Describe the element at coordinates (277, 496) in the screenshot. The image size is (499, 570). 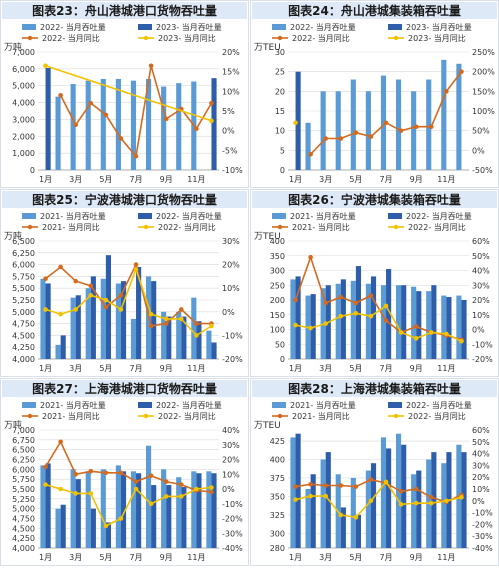
I see `left-tick-label: 350` at that location.